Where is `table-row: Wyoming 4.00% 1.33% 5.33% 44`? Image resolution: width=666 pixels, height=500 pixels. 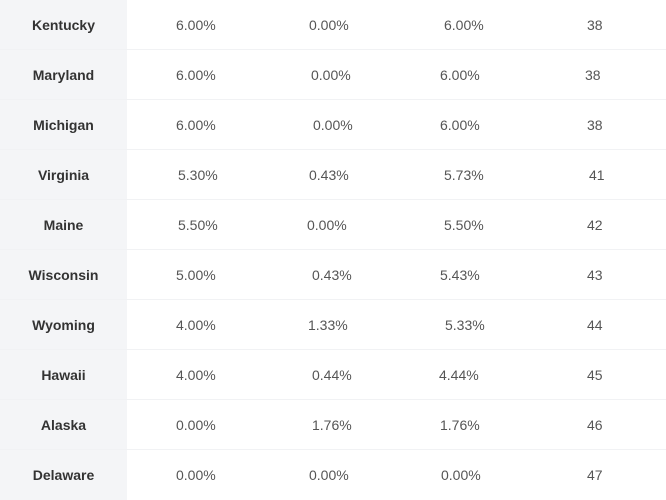
table-row: Wyoming 4.00% 1.33% 5.33% 44 is located at coordinates (333, 325).